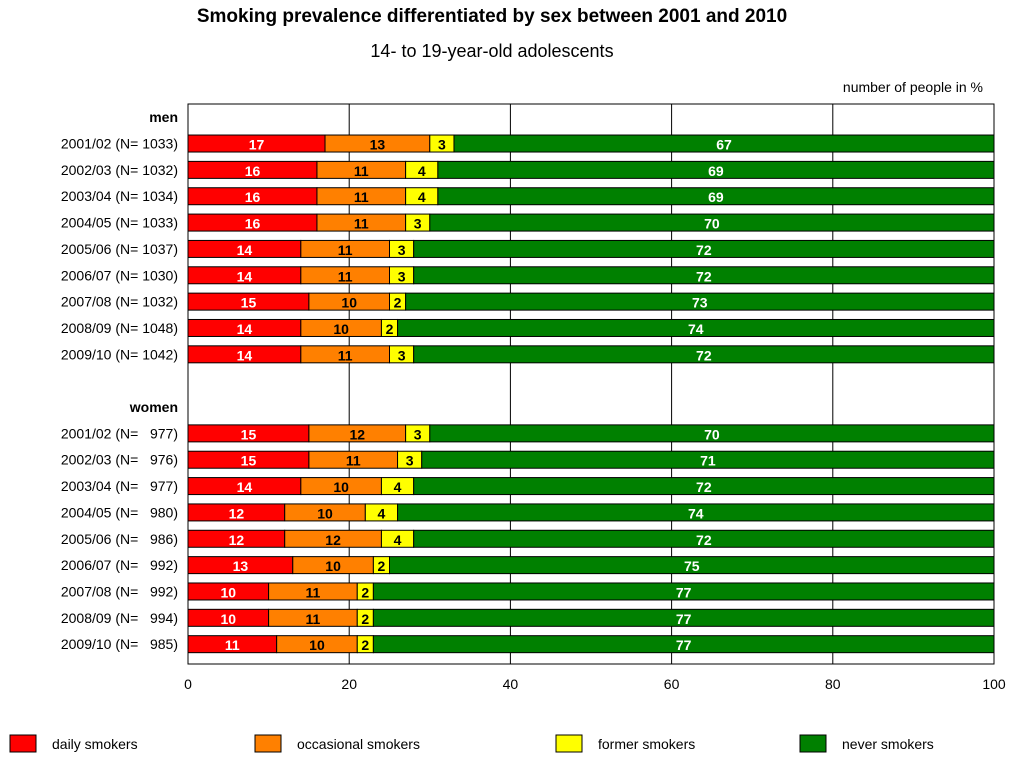 This screenshot has width=1010, height=761. I want to click on row-label: 2002/03 (N= 1032), so click(119, 170).